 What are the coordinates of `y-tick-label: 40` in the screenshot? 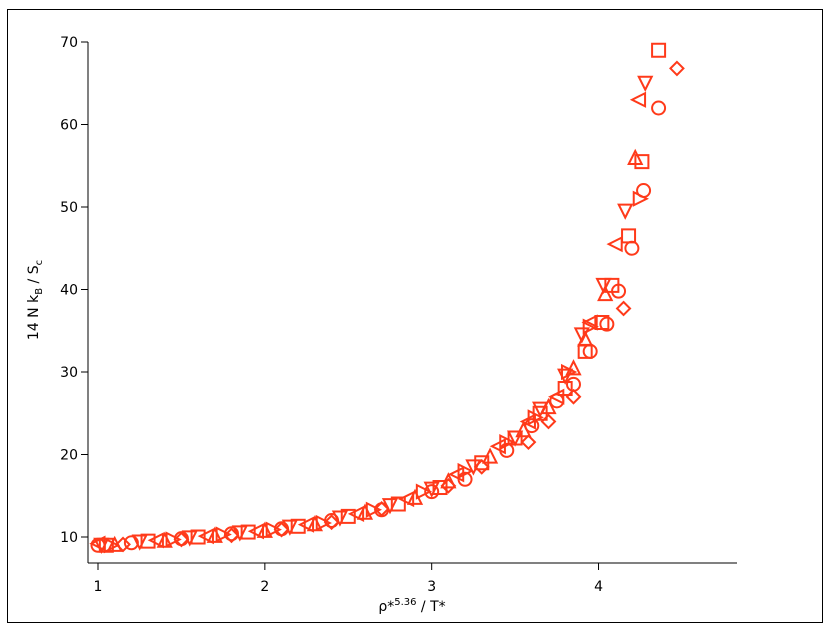 It's located at (69, 291).